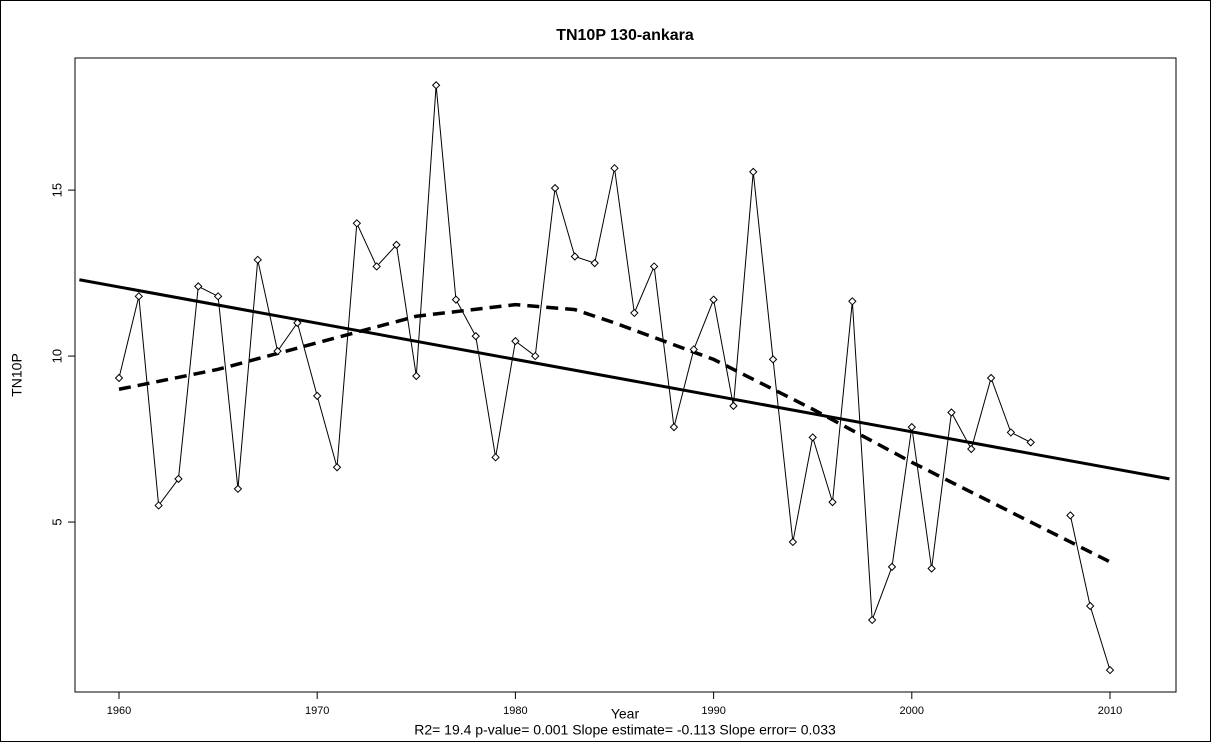 This screenshot has height=742, width=1211. What do you see at coordinates (17, 375) in the screenshot?
I see `y-axis-label: TN10P` at bounding box center [17, 375].